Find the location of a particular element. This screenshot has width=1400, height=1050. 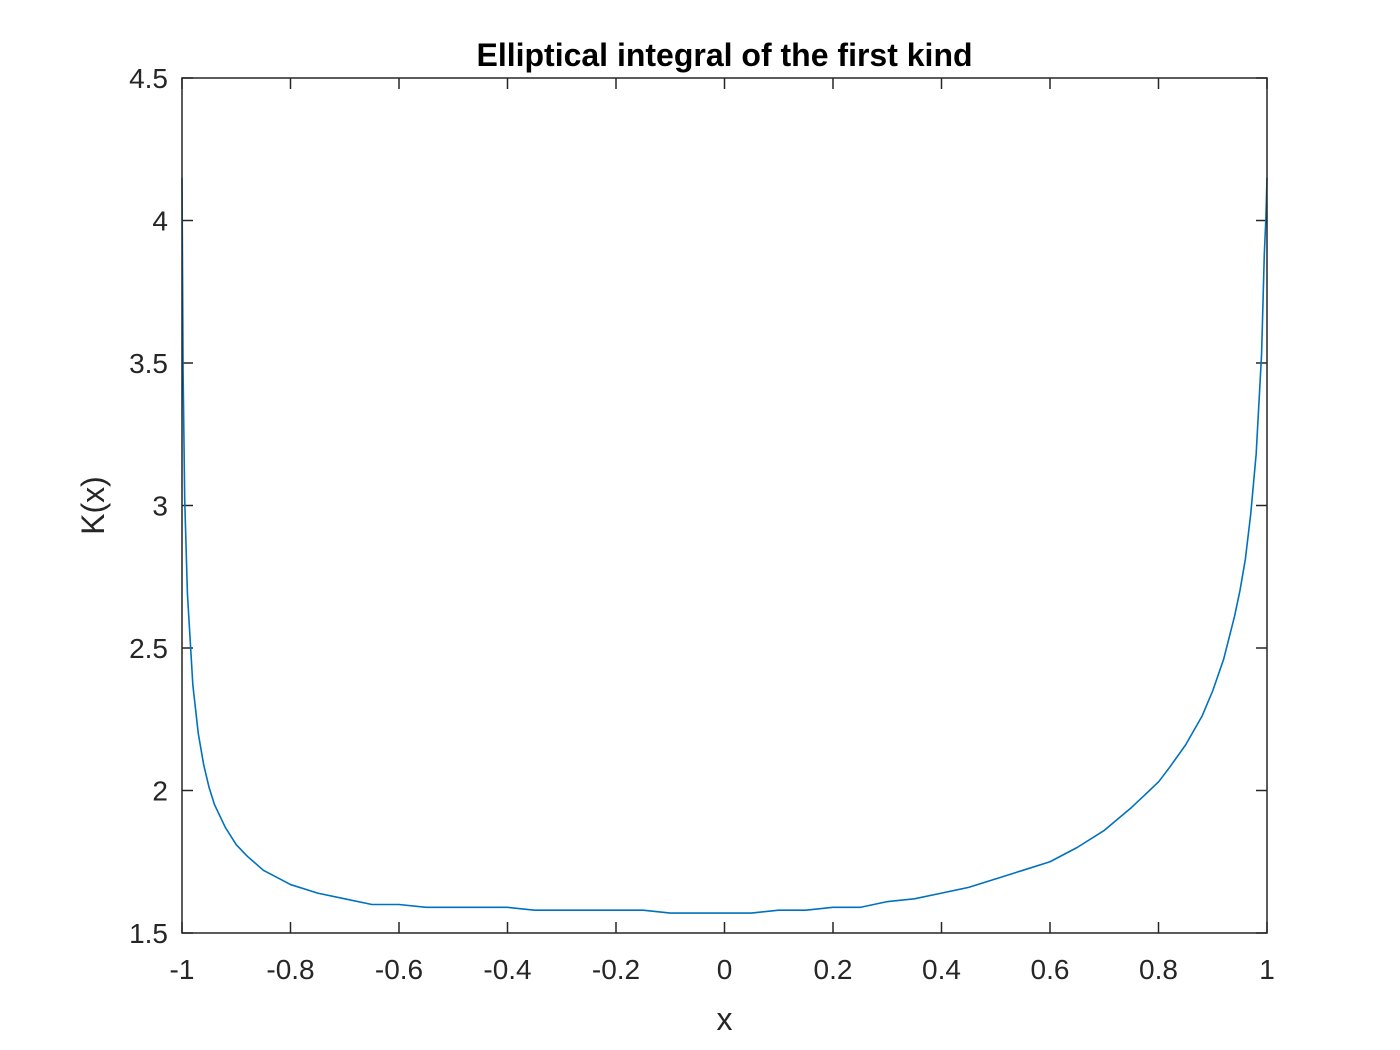

x-axis-label: x is located at coordinates (725, 1019).